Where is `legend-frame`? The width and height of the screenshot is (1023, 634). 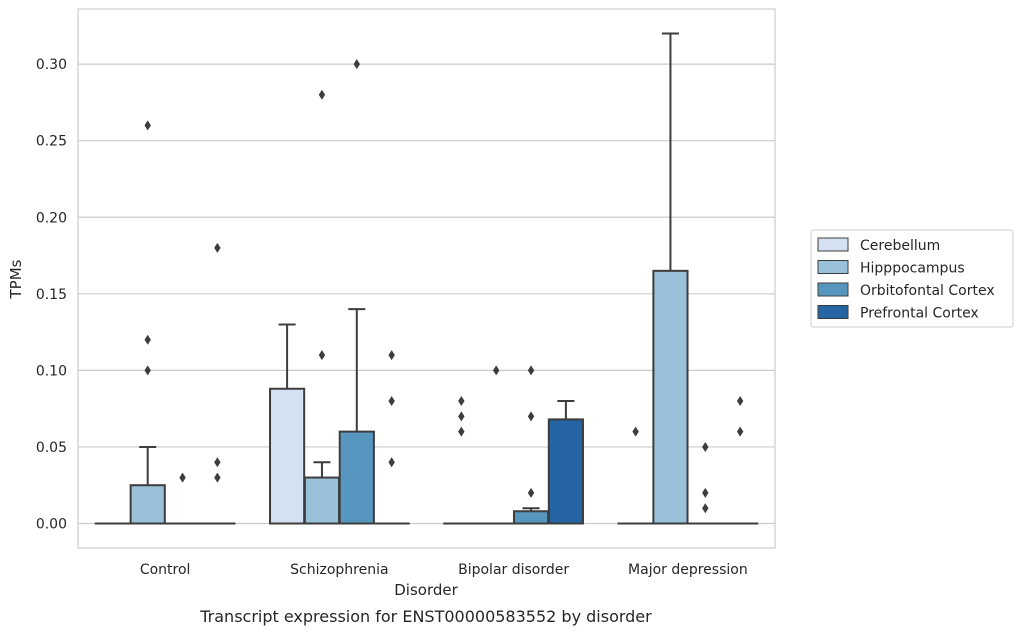
legend-frame is located at coordinates (912, 278).